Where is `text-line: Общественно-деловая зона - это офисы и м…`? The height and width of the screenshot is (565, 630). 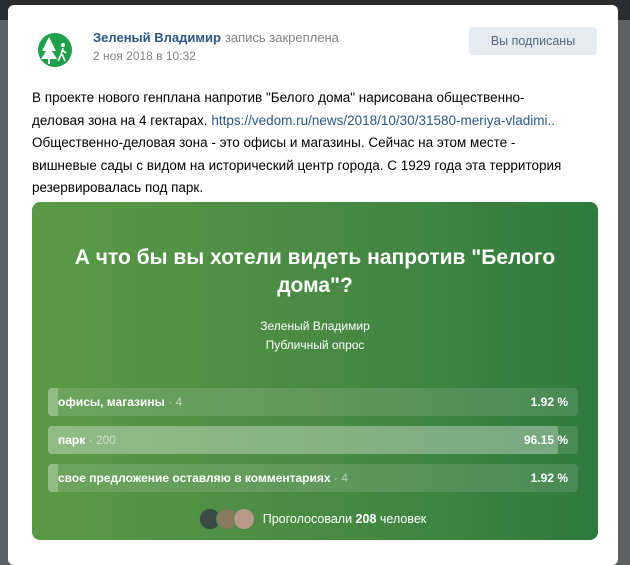 text-line: Общественно-деловая зона - это офисы и м… is located at coordinates (274, 142).